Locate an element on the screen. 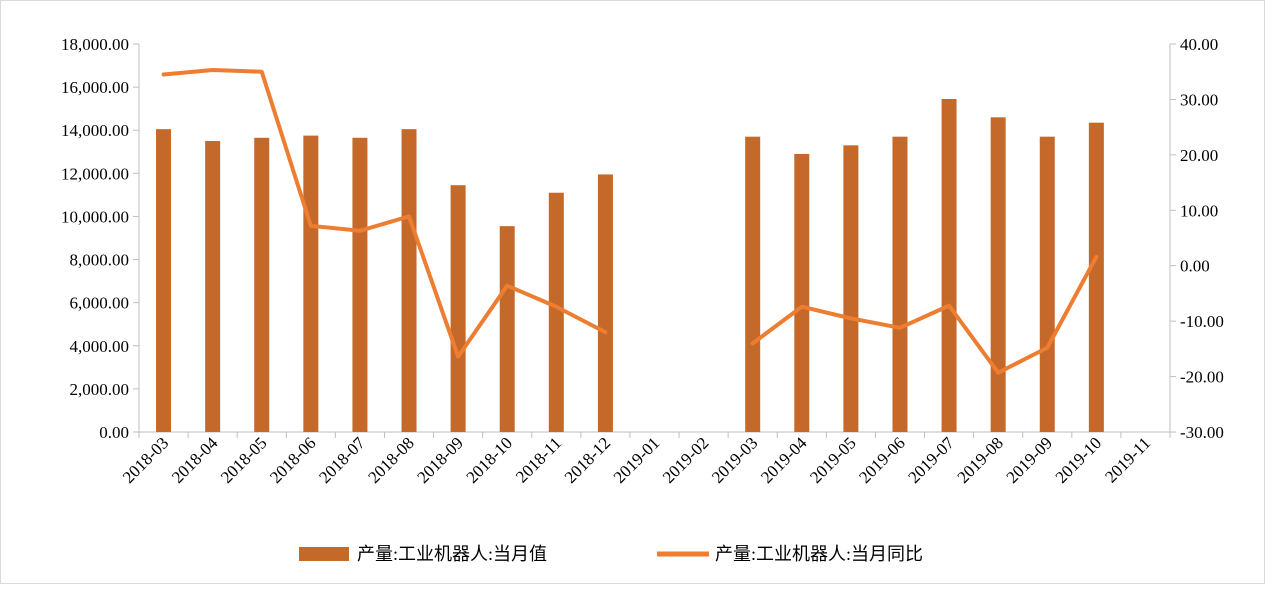 The image size is (1267, 590). x-tick-label: 2019-10 is located at coordinates (1079, 460).